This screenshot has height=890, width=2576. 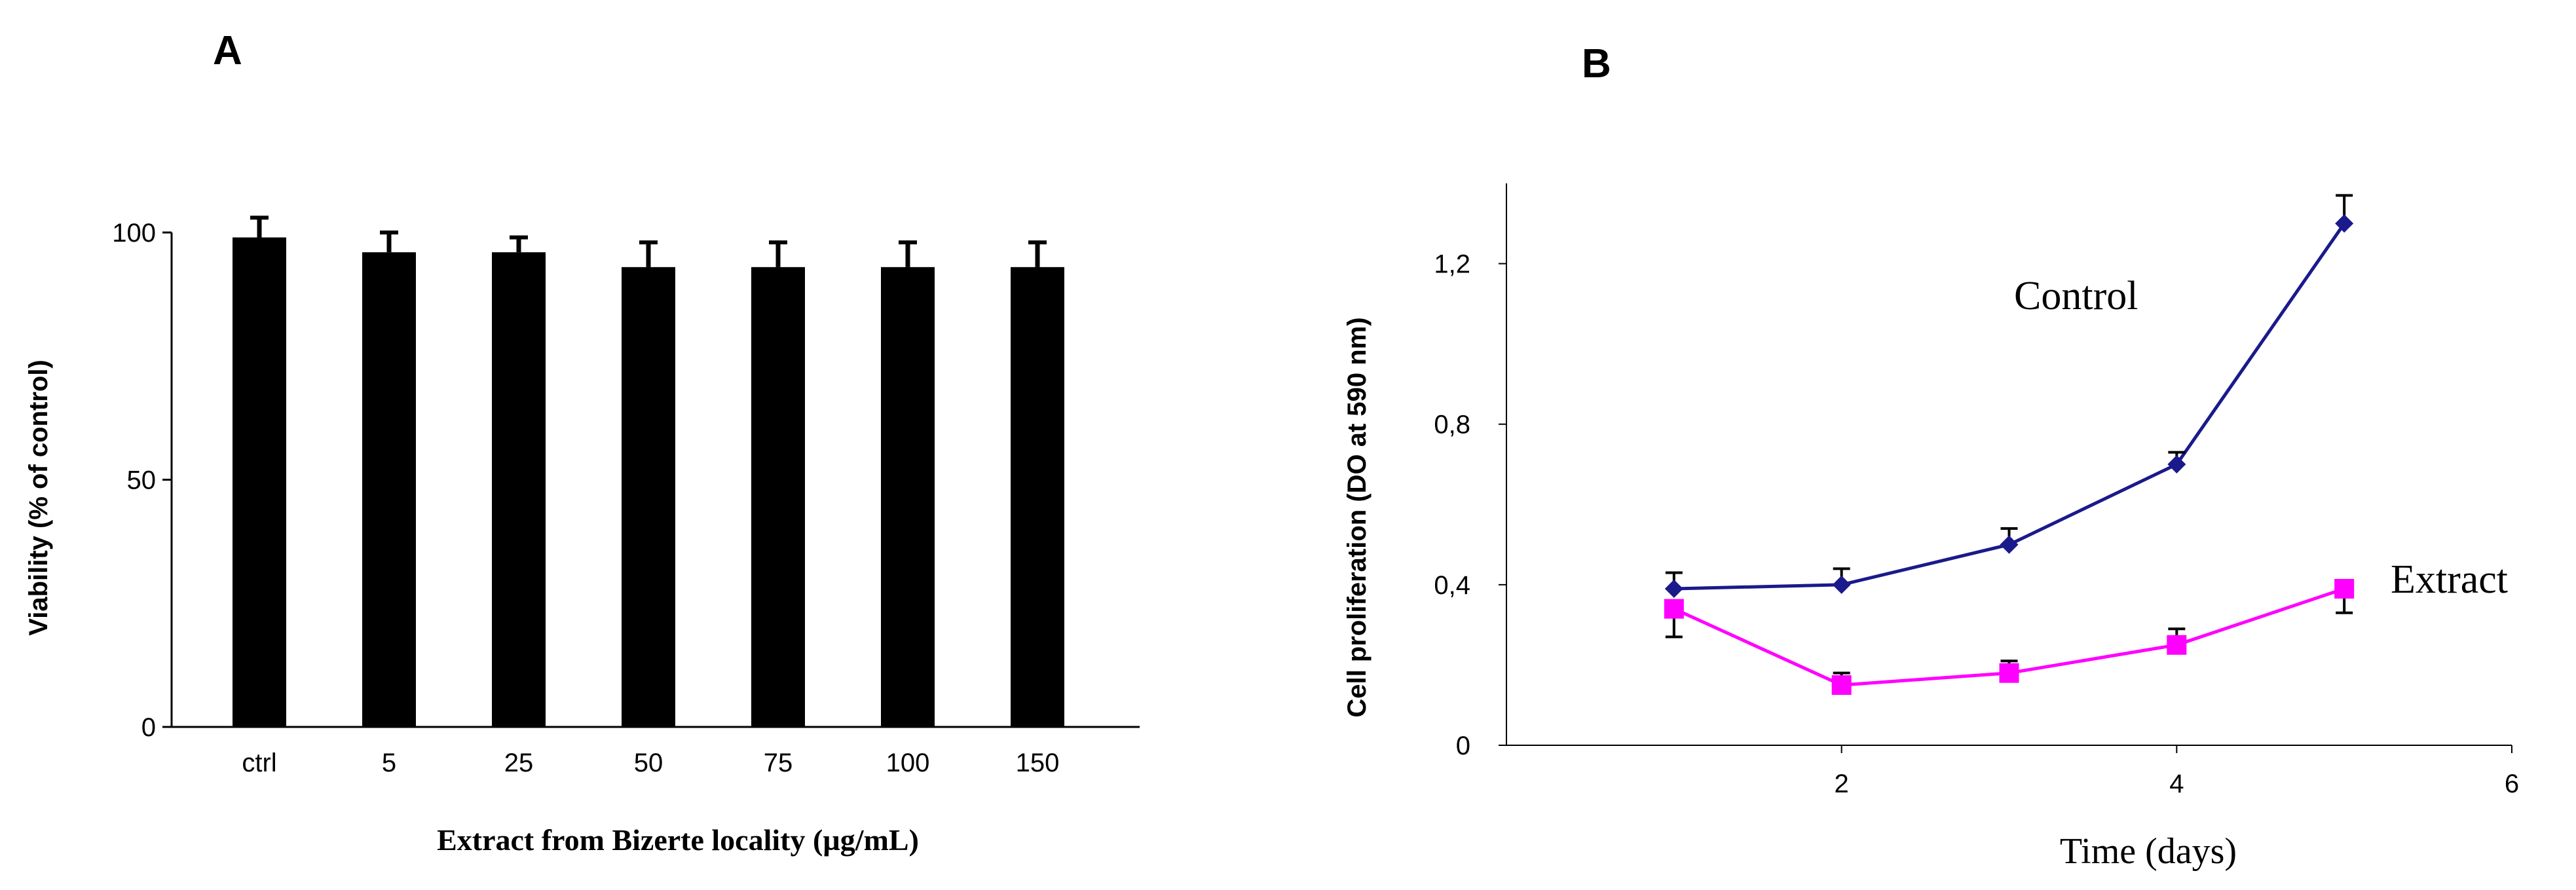 I want to click on panel-a-x-categories: ctrl 5 25 50 75 100 150, so click(x=650, y=763).